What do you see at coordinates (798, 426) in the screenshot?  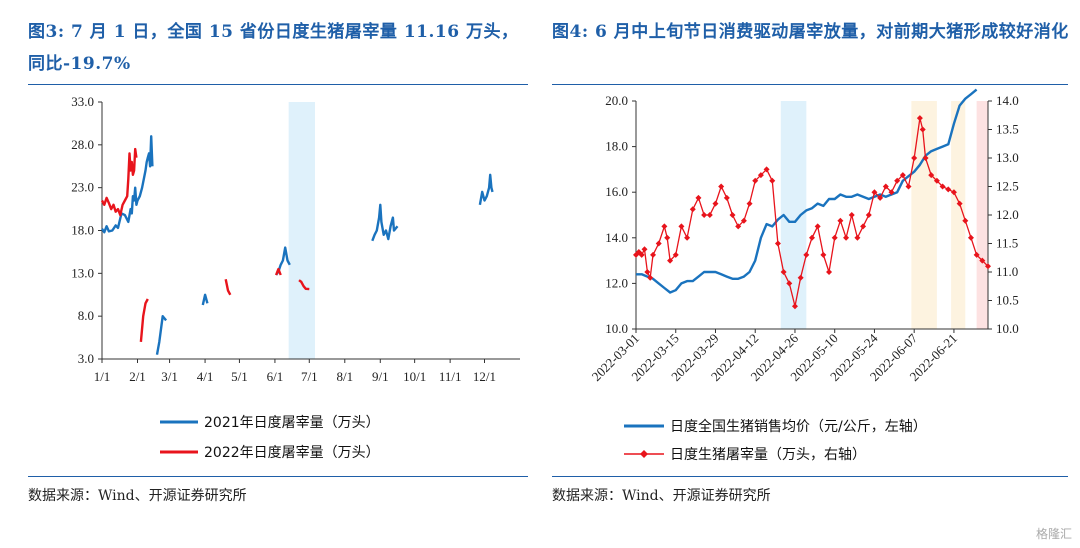 I see `legend-label-price: 日度全国生猪销售均价（元/公斤，左轴）` at bounding box center [798, 426].